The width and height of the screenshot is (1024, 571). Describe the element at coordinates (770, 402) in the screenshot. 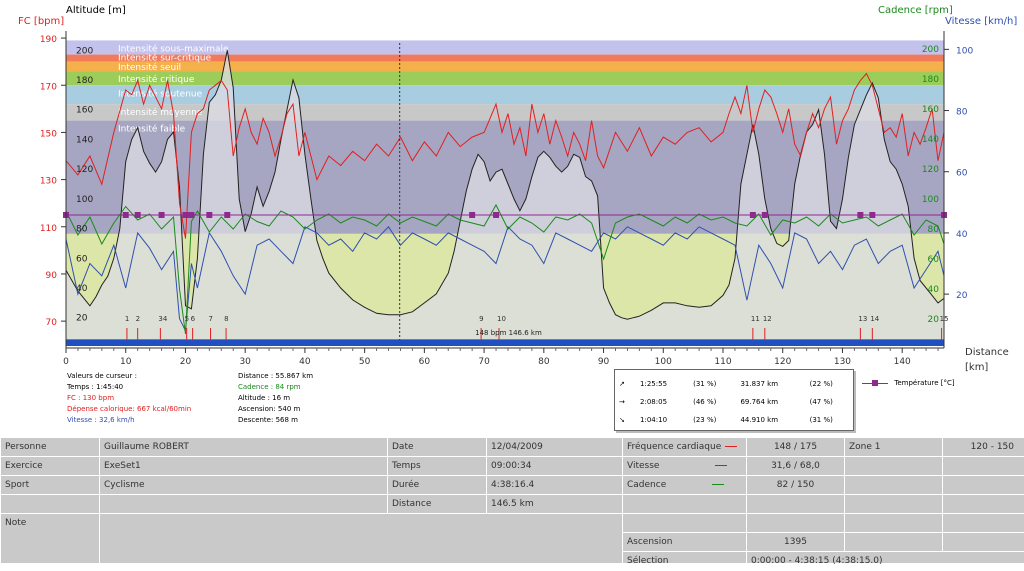

I see `split-distance: 69.764 km` at that location.